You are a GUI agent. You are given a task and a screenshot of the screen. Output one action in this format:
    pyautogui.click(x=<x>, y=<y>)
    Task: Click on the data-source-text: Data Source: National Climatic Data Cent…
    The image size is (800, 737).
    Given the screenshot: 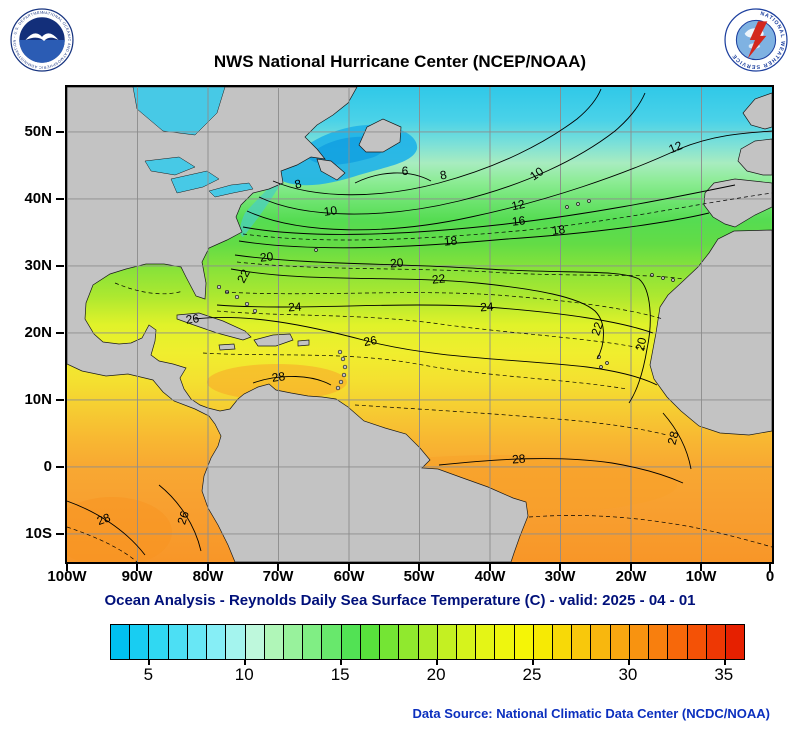 What is the action you would take?
    pyautogui.click(x=591, y=713)
    